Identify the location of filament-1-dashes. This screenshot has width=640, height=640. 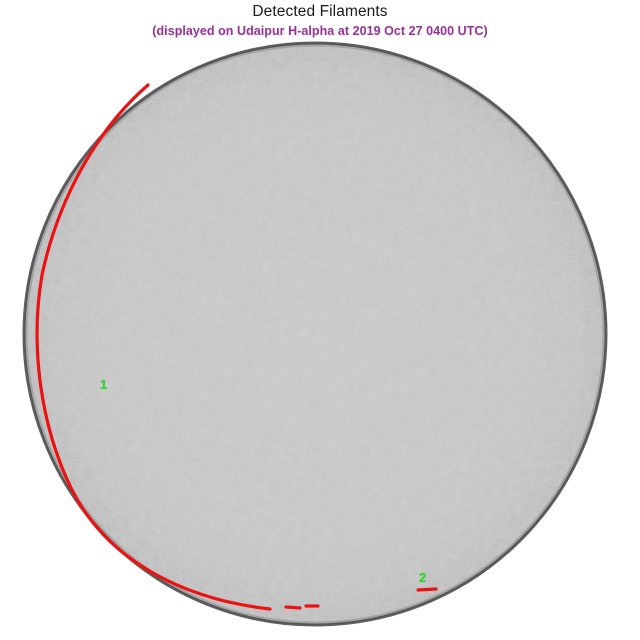
(302, 607).